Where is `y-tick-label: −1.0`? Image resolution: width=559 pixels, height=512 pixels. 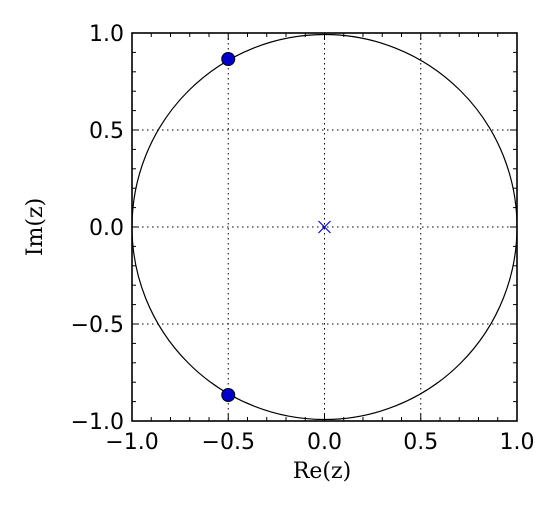 y-tick-label: −1.0 is located at coordinates (97, 422).